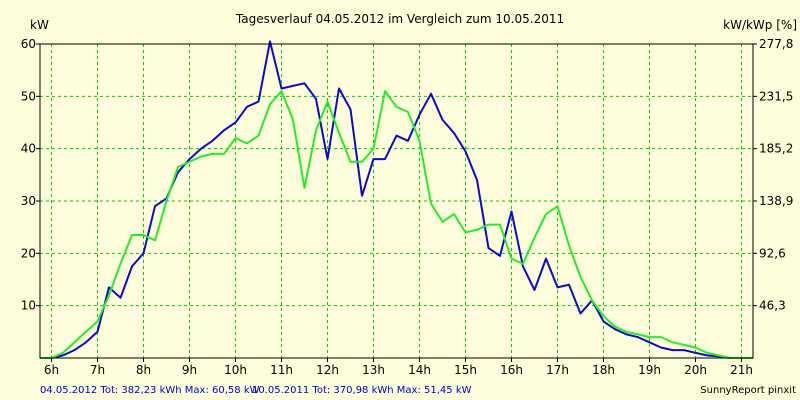 The height and width of the screenshot is (400, 800). What do you see at coordinates (557, 370) in the screenshot?
I see `x-tick-label: 17h` at bounding box center [557, 370].